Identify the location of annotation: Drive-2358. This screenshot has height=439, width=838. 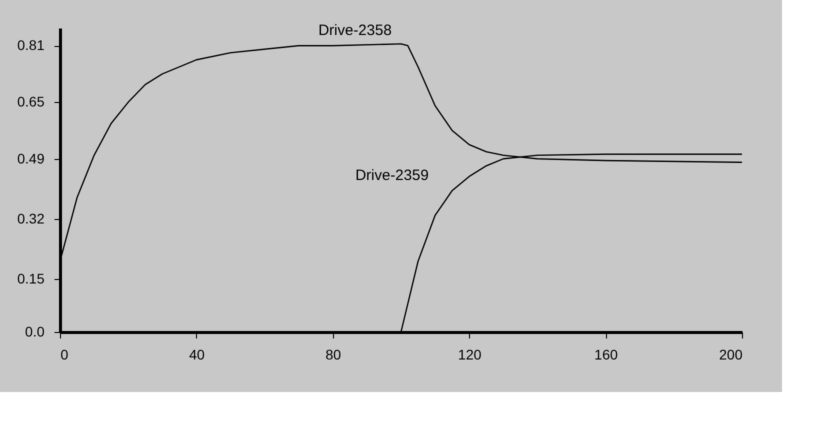
(355, 30).